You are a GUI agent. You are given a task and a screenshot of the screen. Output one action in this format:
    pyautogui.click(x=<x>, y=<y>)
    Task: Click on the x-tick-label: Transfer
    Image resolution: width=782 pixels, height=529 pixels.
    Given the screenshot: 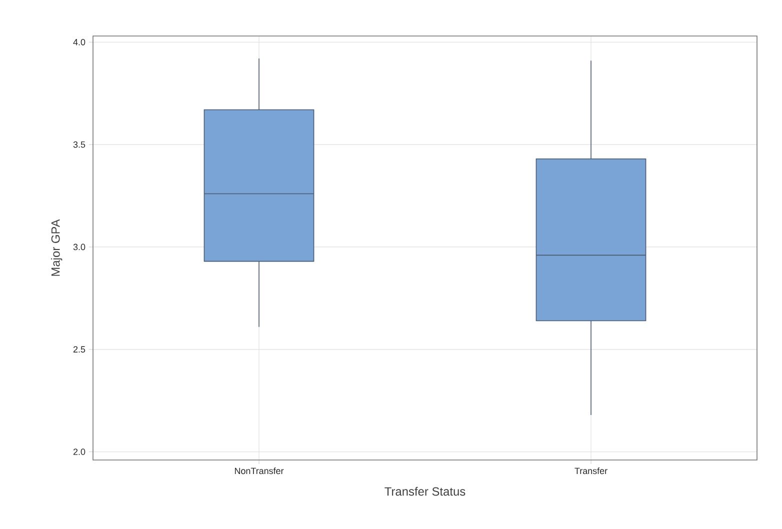 What is the action you would take?
    pyautogui.click(x=591, y=471)
    